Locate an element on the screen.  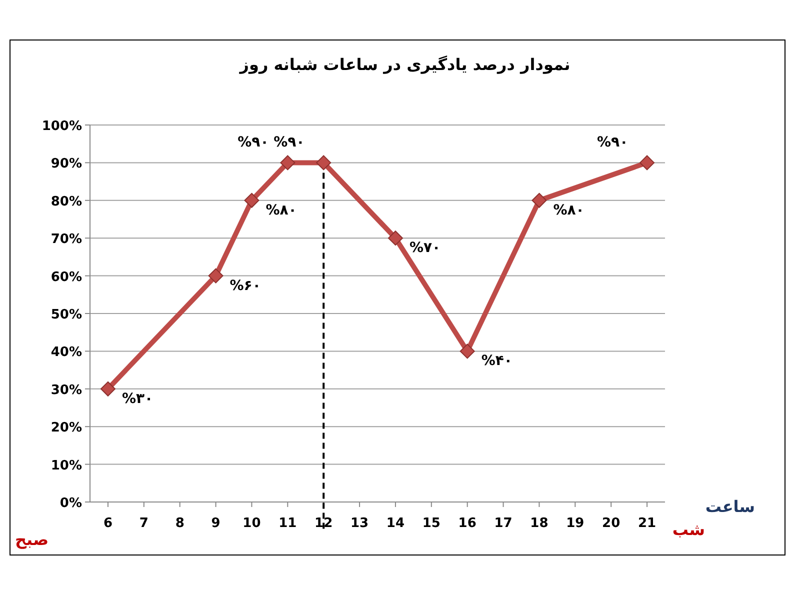
x-tick-label: 13 is located at coordinates (359, 523).